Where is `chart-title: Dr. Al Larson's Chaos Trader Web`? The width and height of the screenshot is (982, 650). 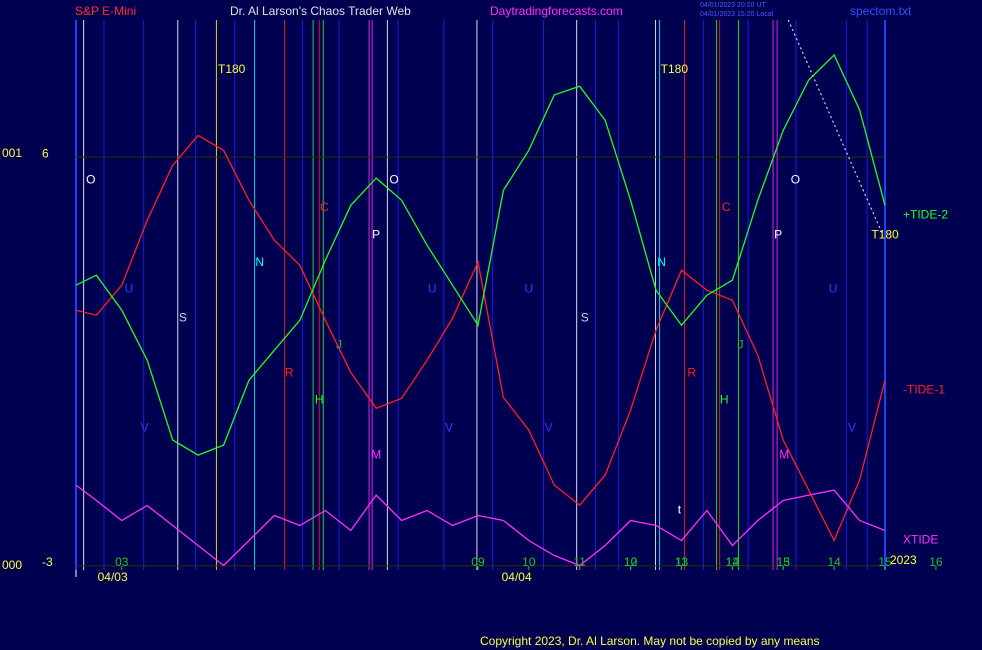
chart-title: Dr. Al Larson's Chaos Trader Web is located at coordinates (320, 11).